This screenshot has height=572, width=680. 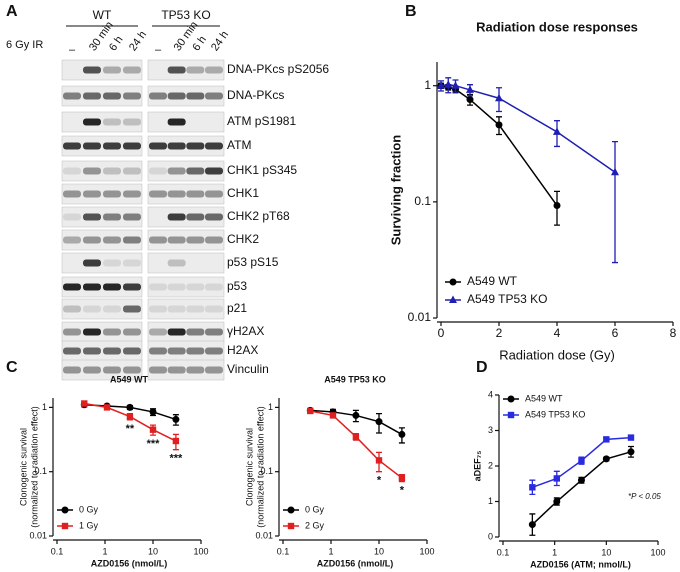 I want to click on note: *P < 0.05, so click(x=644, y=496).